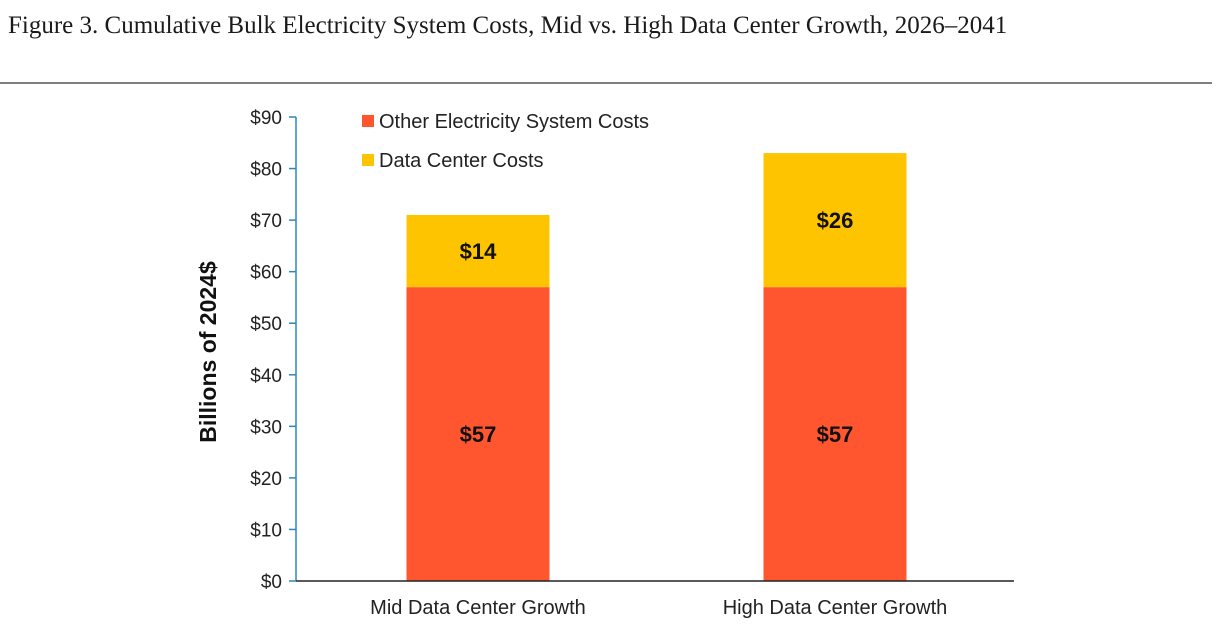 The image size is (1216, 634). What do you see at coordinates (478, 608) in the screenshot?
I see `x-category-label: Mid Data Center Growth` at bounding box center [478, 608].